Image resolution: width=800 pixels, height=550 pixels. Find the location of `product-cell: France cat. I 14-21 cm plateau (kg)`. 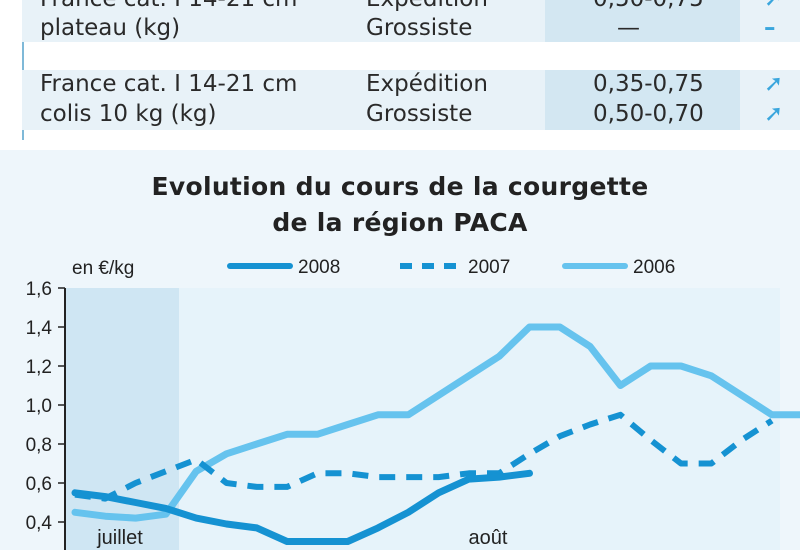

product-cell: France cat. I 14-21 cm plateau (kg) is located at coordinates (167, 21).